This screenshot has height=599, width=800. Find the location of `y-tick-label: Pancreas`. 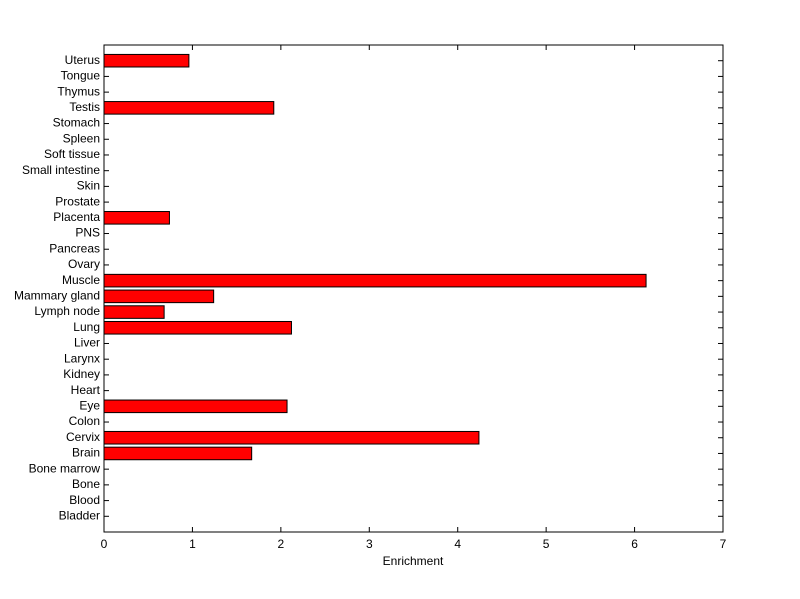

y-tick-label: Pancreas is located at coordinates (74, 248).